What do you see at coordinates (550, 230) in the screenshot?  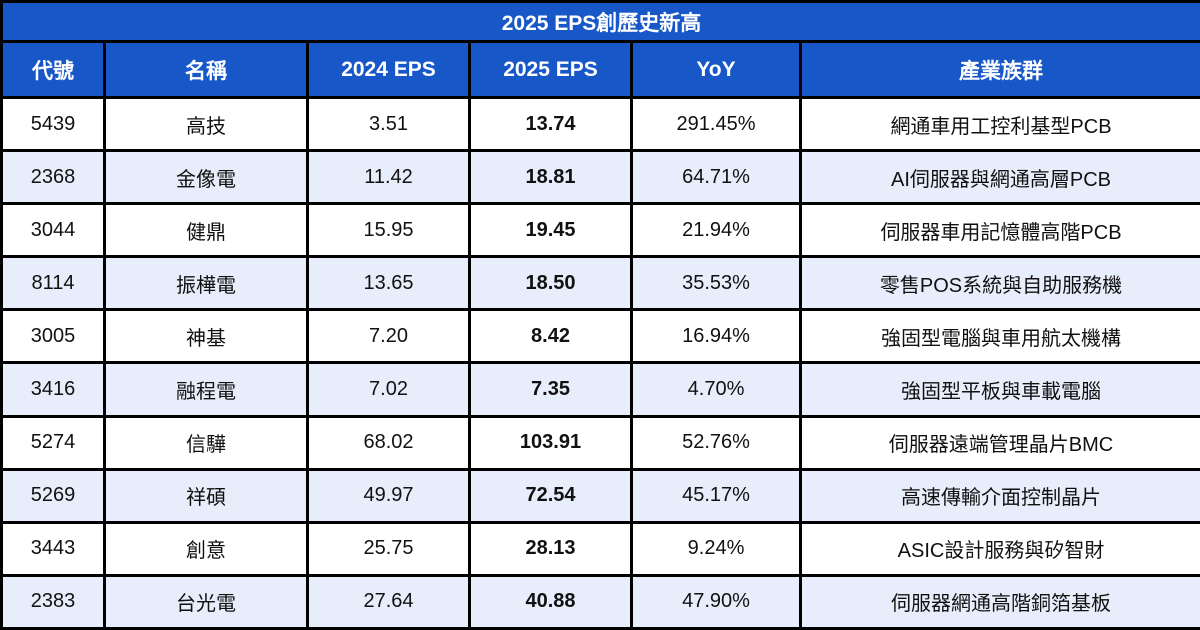 I see `cell-eps2025: 19.45` at bounding box center [550, 230].